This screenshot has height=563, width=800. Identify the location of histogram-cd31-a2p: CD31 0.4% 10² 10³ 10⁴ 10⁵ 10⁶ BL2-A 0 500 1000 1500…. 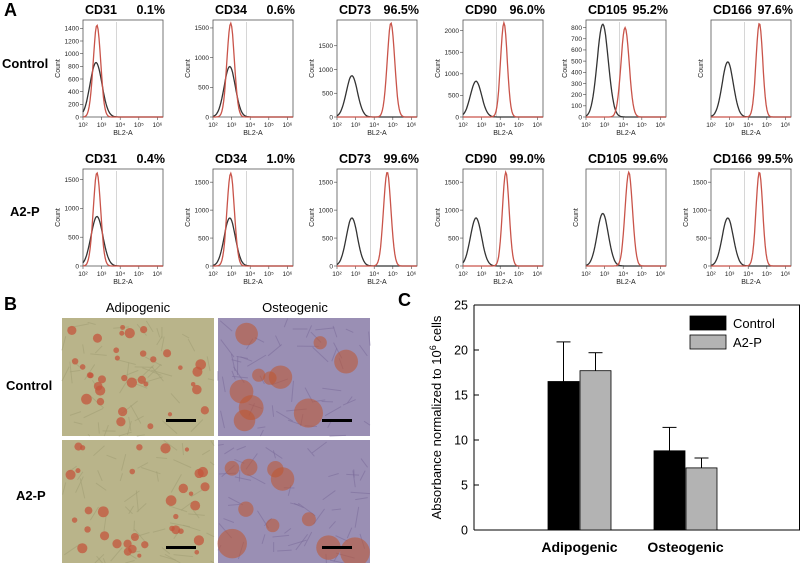
(110, 219).